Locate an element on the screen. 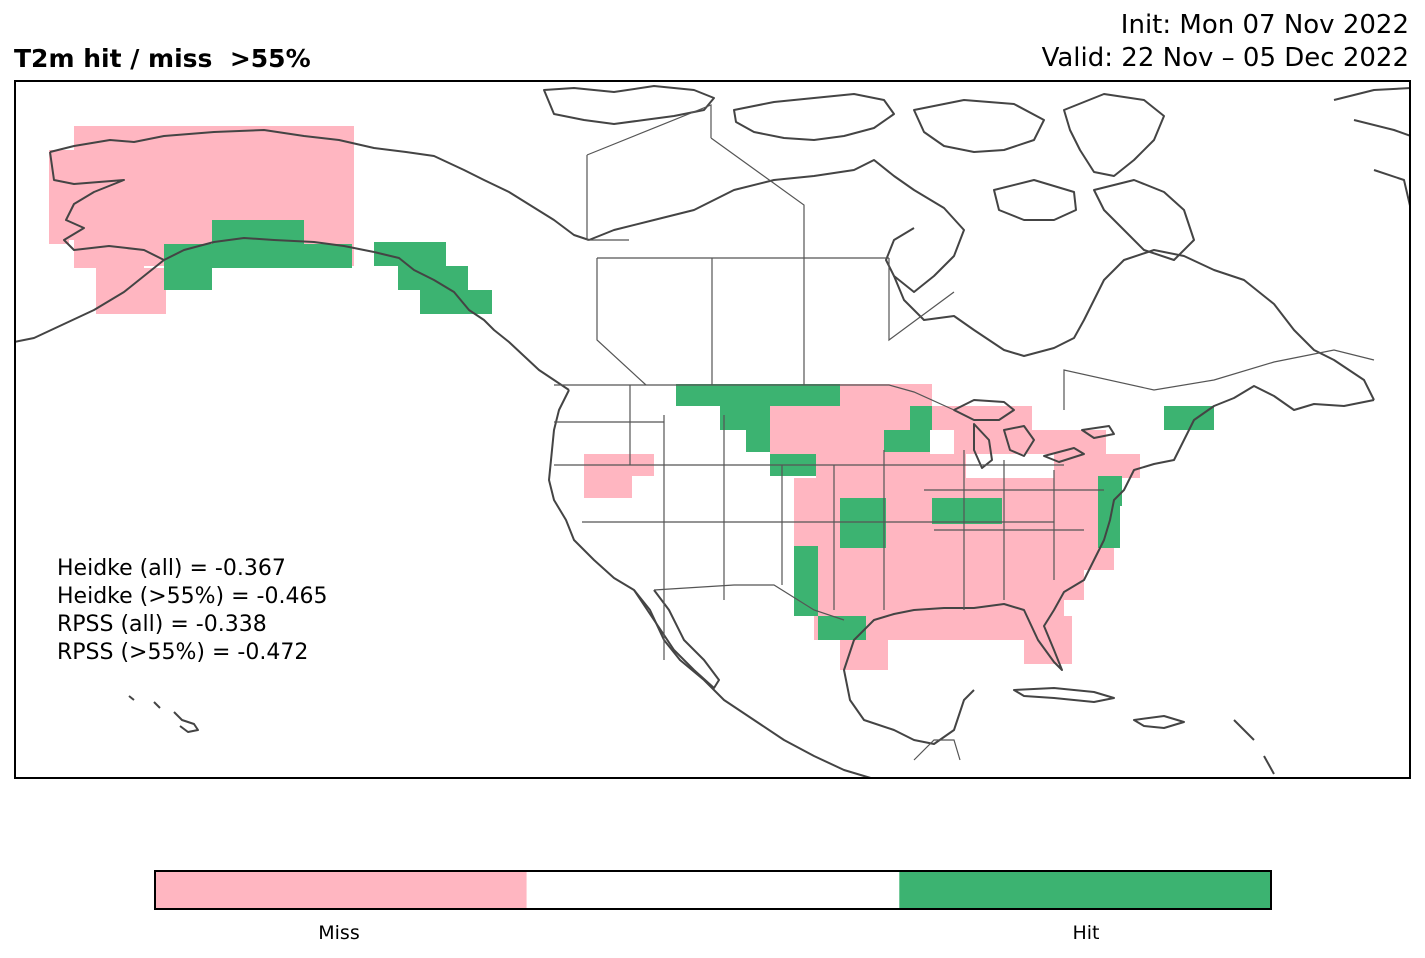 The image size is (1425, 958). init-date: Init: Mon 07 Nov 2022 is located at coordinates (1264, 25).